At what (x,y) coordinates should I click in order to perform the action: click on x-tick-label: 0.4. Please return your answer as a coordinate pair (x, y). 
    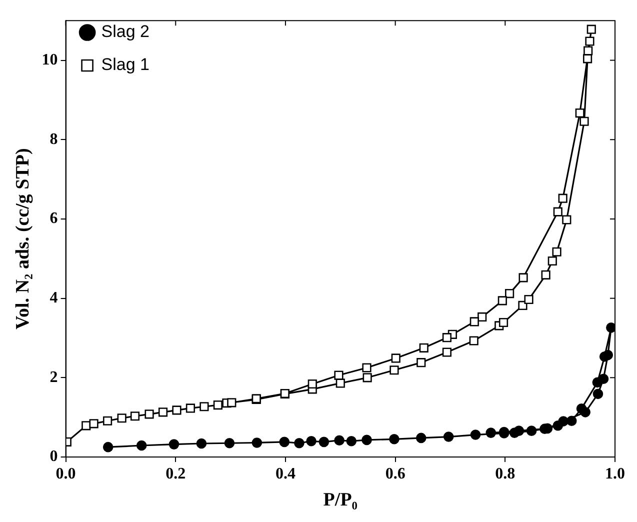
    Looking at the image, I should click on (285, 474).